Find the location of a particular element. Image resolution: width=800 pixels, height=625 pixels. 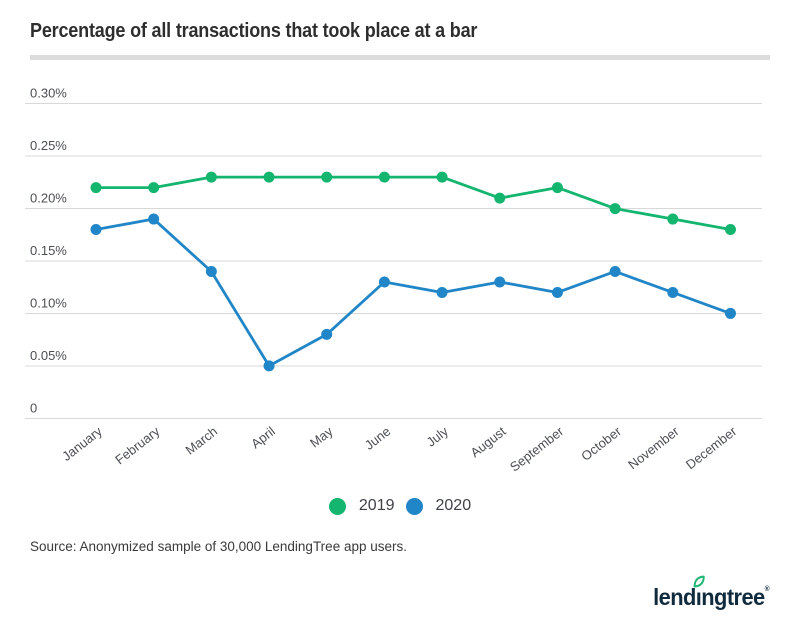

x-axis-month-label: December is located at coordinates (711, 447).